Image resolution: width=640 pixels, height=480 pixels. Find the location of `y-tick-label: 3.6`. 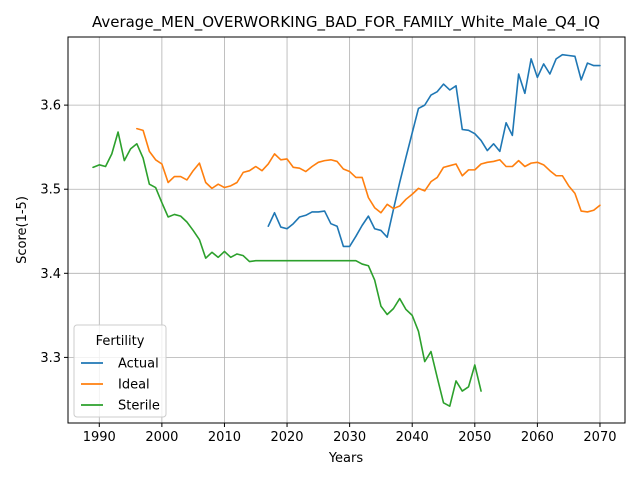

y-tick-label: 3.6 is located at coordinates (50, 106).